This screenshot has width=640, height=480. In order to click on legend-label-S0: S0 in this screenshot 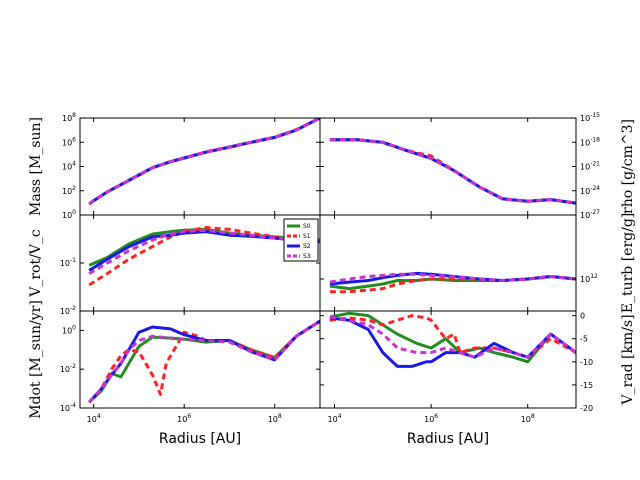, I will do `click(307, 226)`.